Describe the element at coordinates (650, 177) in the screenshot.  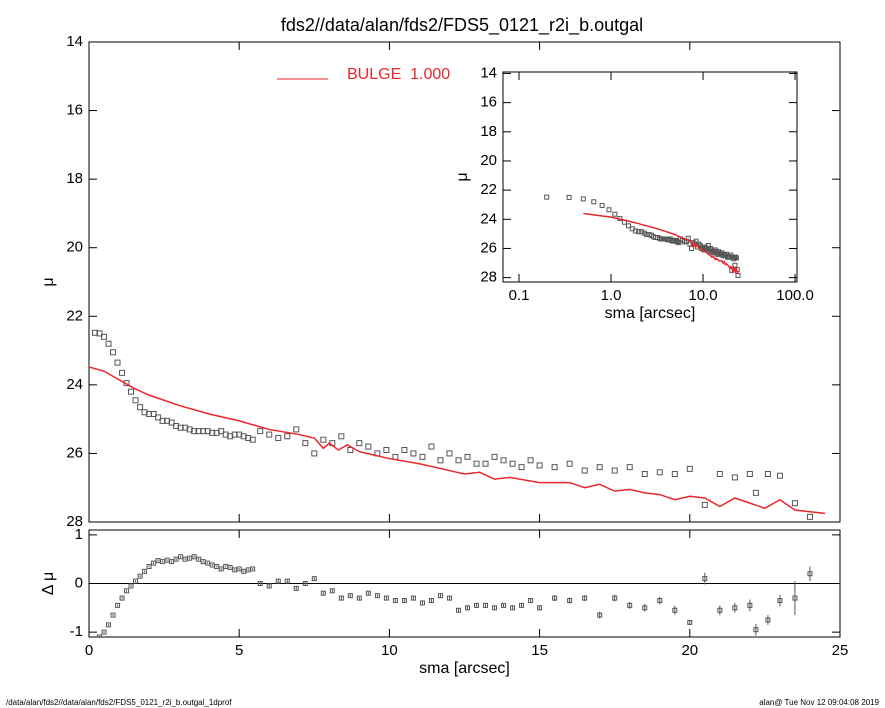
I see `plot-frame` at that location.